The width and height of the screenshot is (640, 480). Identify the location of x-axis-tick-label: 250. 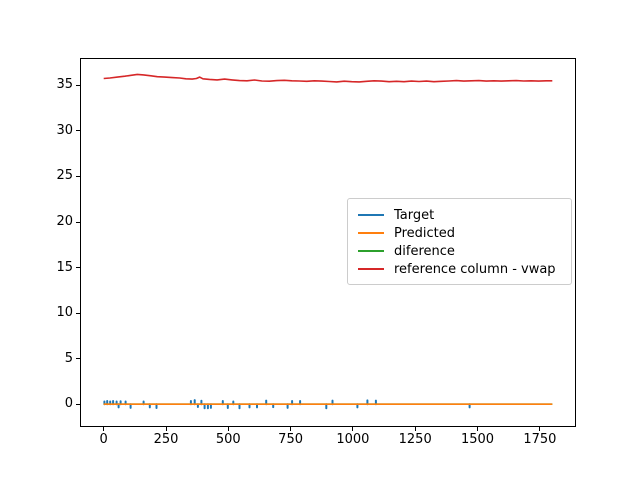
(166, 439).